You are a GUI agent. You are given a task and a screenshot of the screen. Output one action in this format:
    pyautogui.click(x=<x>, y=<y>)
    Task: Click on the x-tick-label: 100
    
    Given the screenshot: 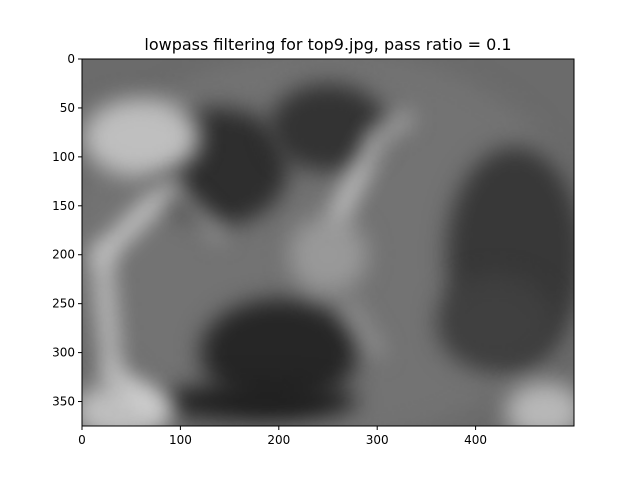 What is the action you would take?
    pyautogui.click(x=180, y=440)
    